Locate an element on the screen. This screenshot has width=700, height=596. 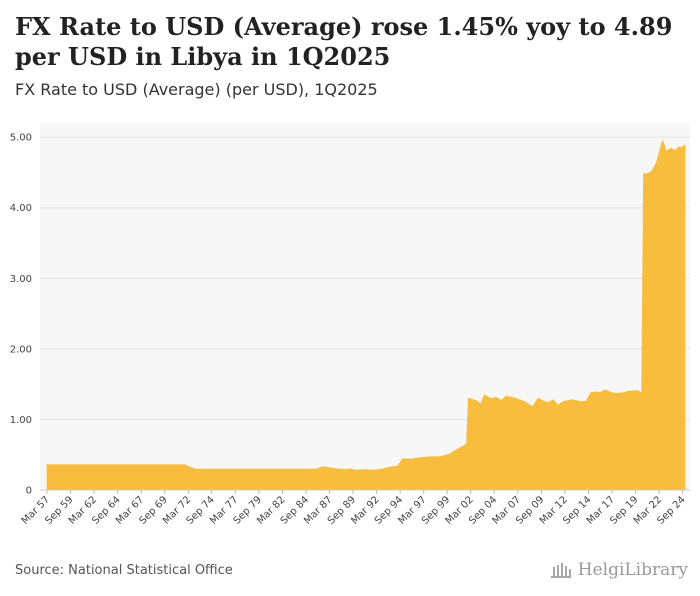
y-tick-label: 5.00 is located at coordinates (21, 138).